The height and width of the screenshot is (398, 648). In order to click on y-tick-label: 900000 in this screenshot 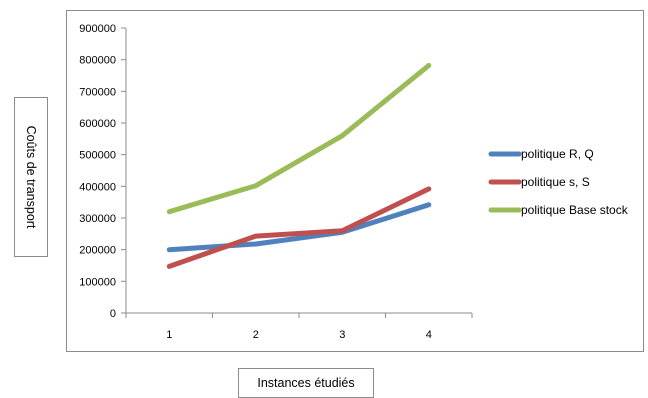, I will do `click(97, 29)`.